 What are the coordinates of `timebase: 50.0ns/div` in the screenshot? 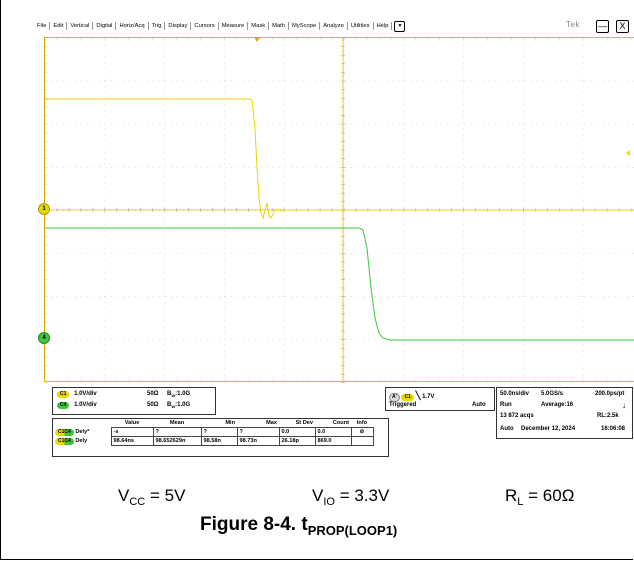 It's located at (515, 394).